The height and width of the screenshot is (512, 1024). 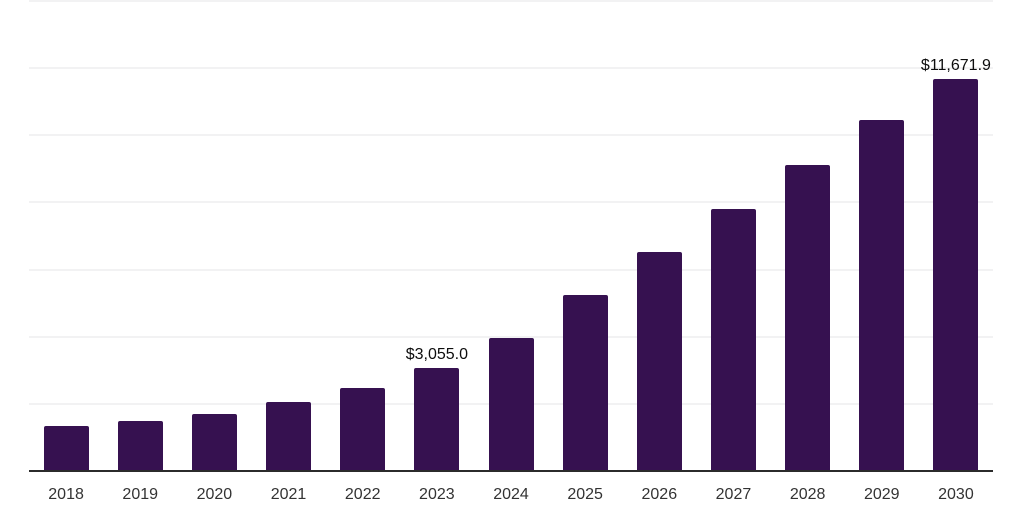 What do you see at coordinates (437, 419) in the screenshot?
I see `bar-2023` at bounding box center [437, 419].